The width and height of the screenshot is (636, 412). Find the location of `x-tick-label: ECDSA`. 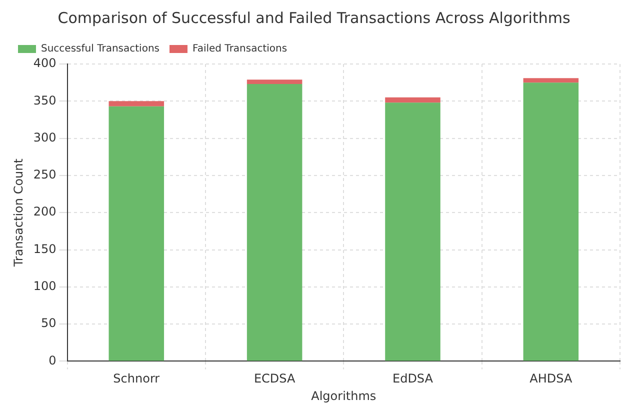

x-tick-label: ECDSA is located at coordinates (275, 379).